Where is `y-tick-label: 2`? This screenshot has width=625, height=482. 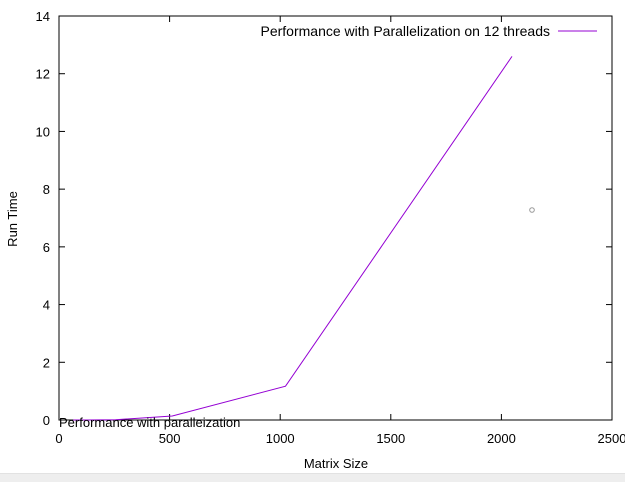 y-tick-label: 2 is located at coordinates (46, 362).